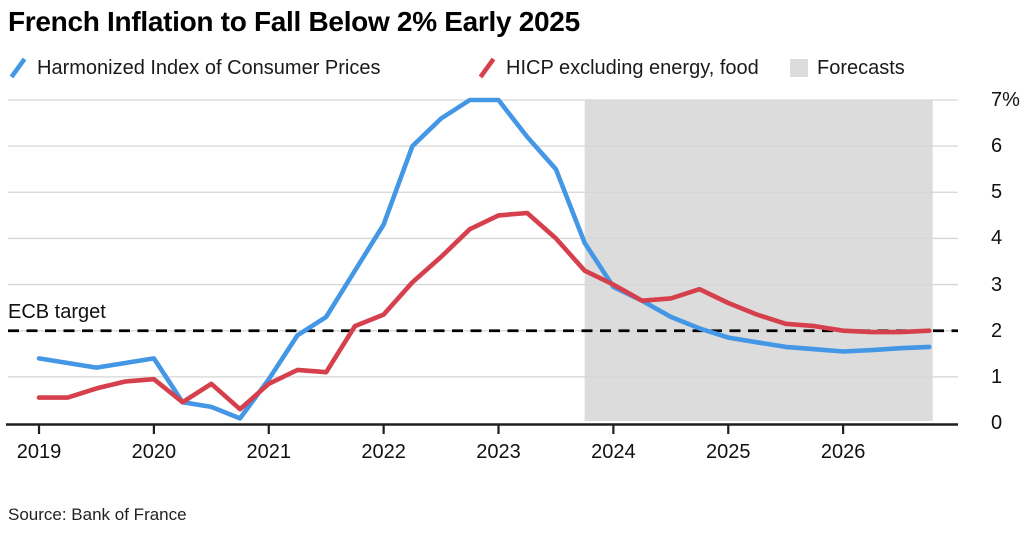  Describe the element at coordinates (18, 68) in the screenshot. I see `blue-slash-icon` at that location.